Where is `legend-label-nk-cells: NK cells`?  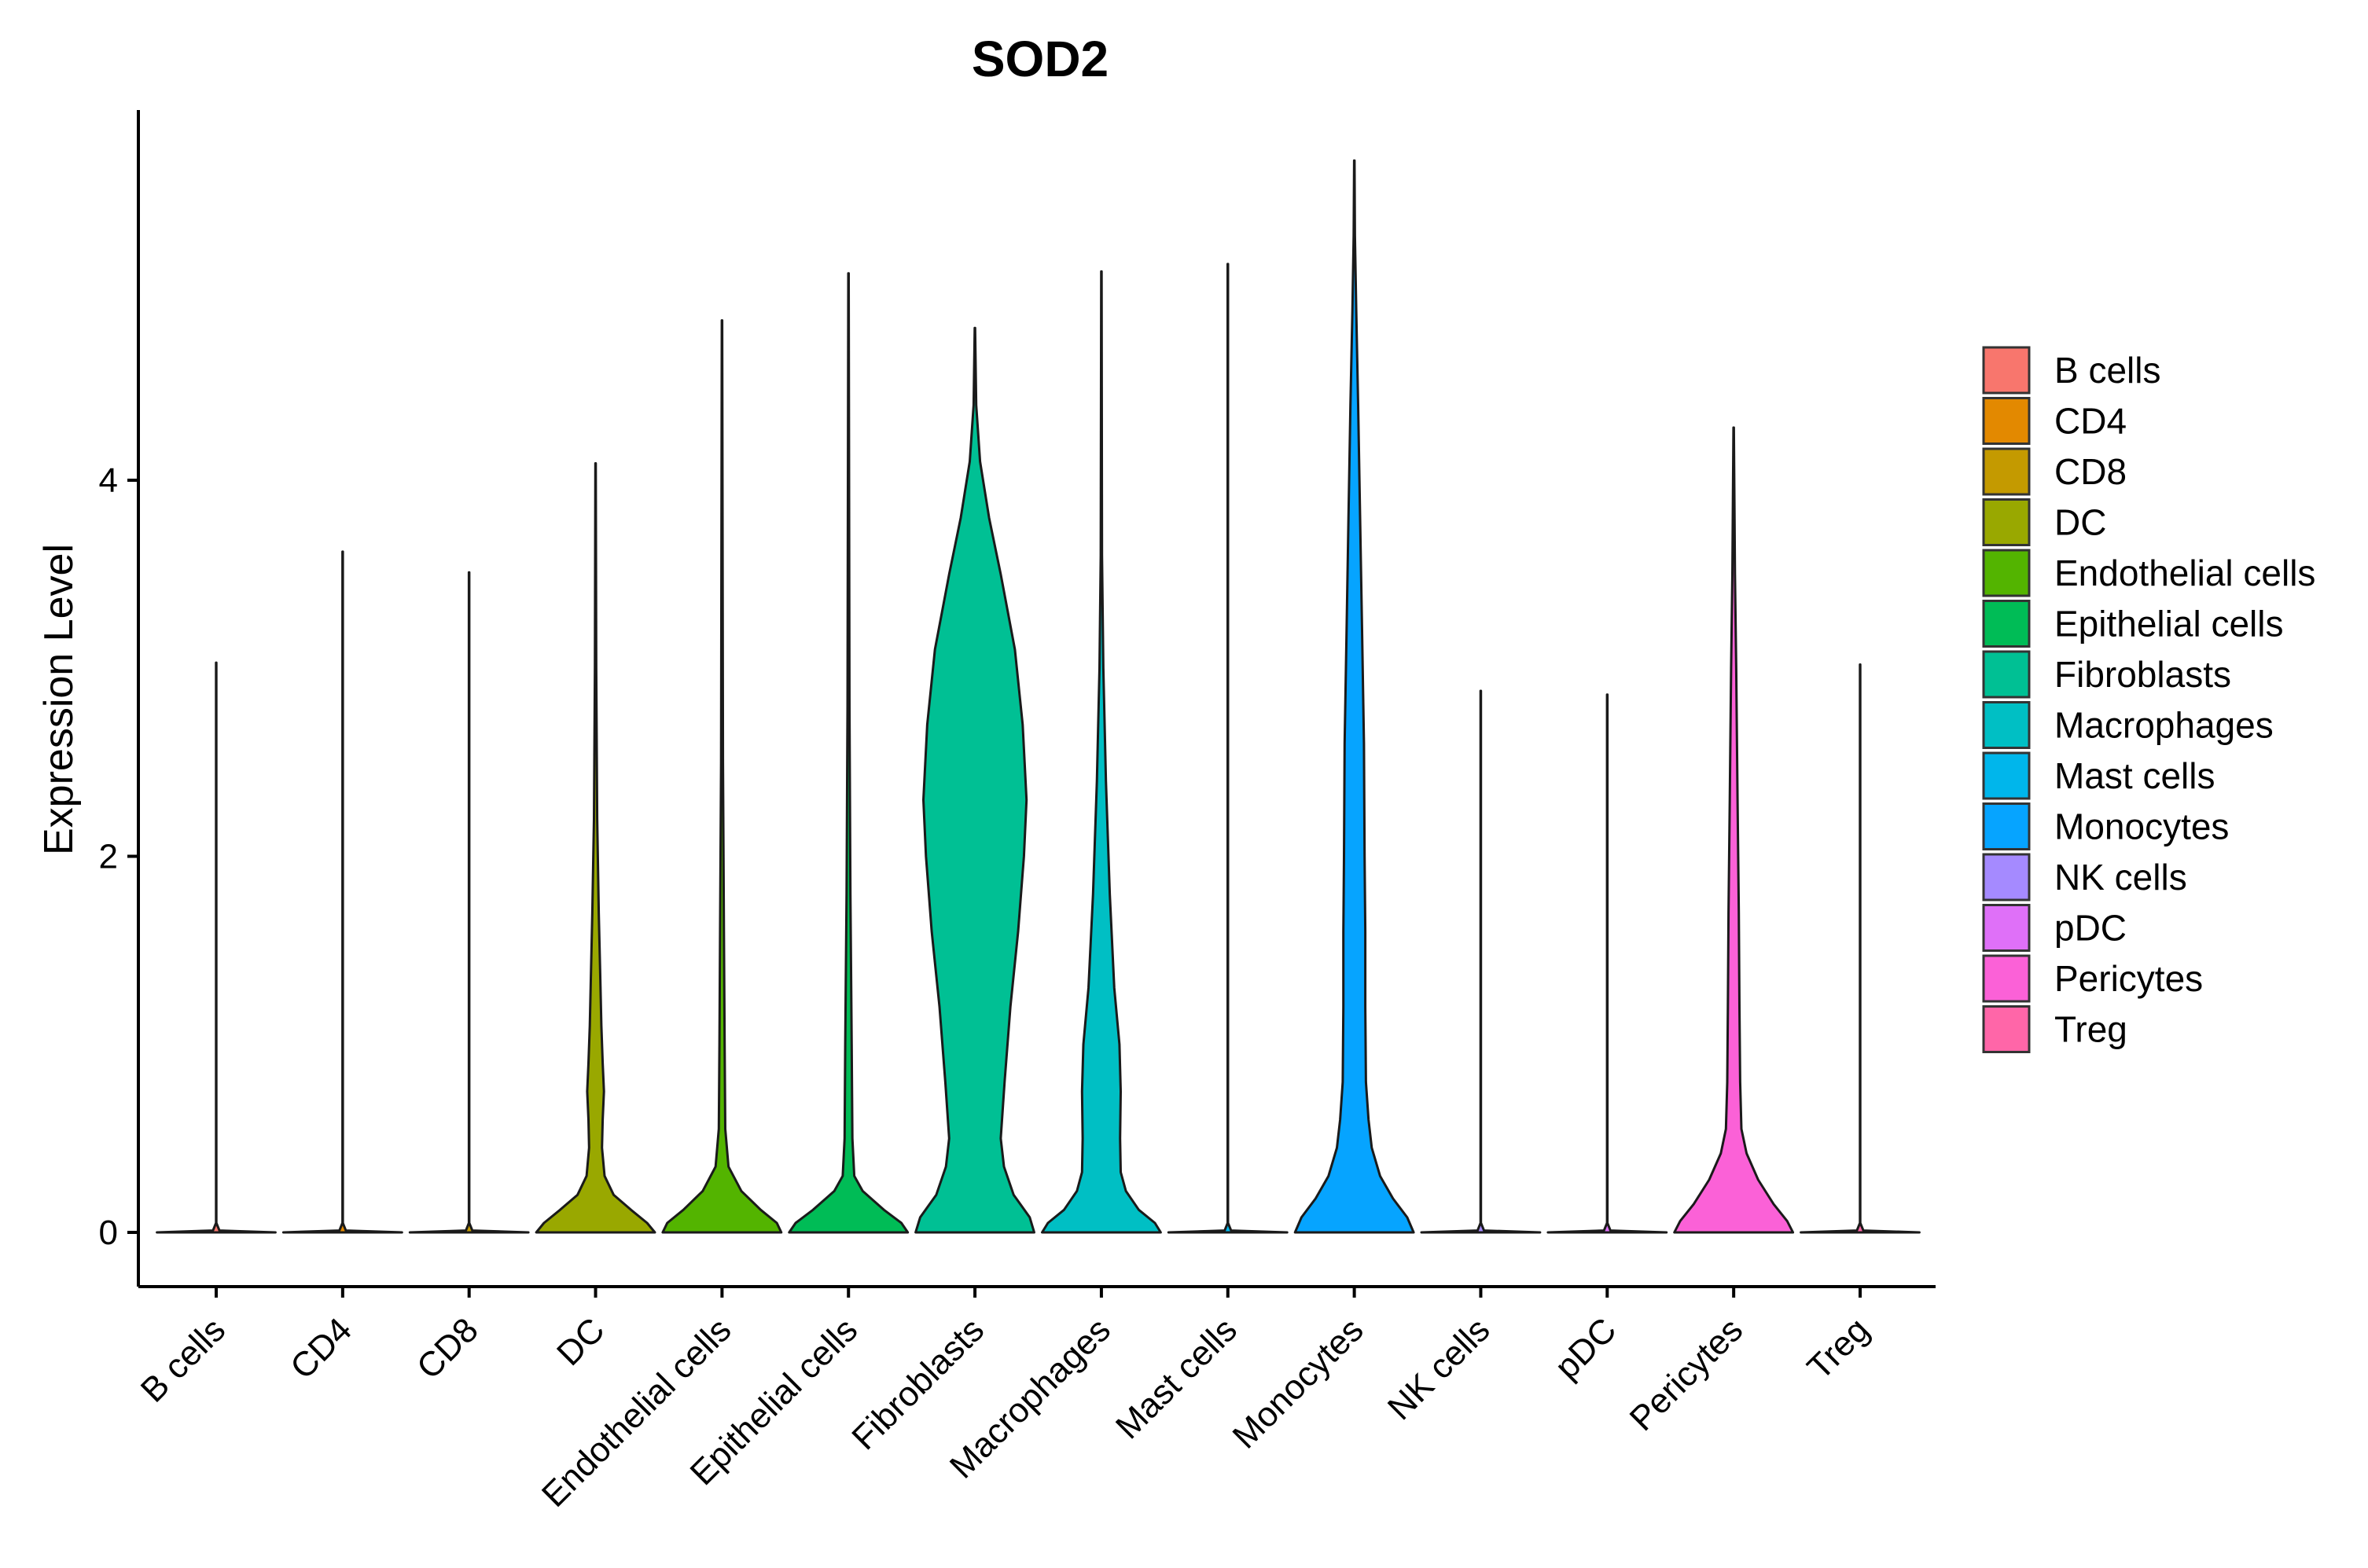 legend-label-nk-cells: NK cells is located at coordinates (2120, 878).